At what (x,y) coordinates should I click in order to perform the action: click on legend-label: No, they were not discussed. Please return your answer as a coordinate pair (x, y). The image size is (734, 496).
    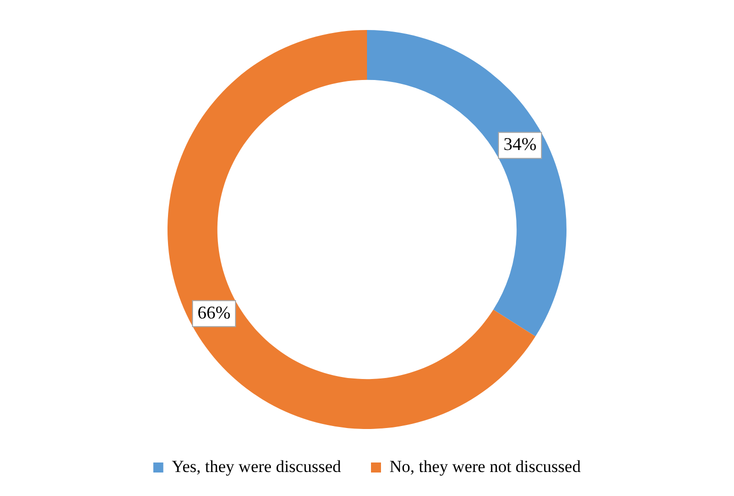
    Looking at the image, I should click on (485, 466).